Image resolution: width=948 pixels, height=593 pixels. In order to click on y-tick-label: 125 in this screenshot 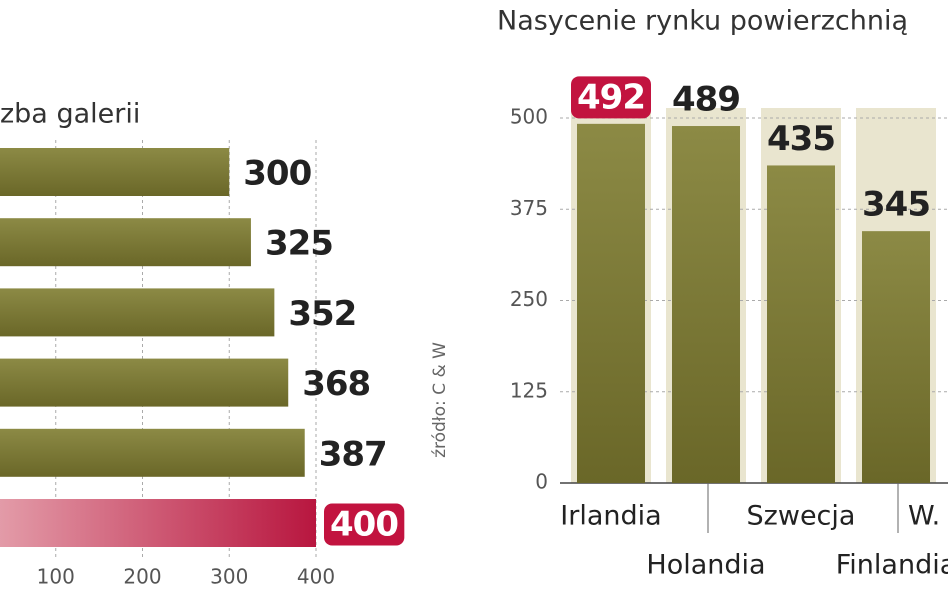, I will do `click(529, 390)`.